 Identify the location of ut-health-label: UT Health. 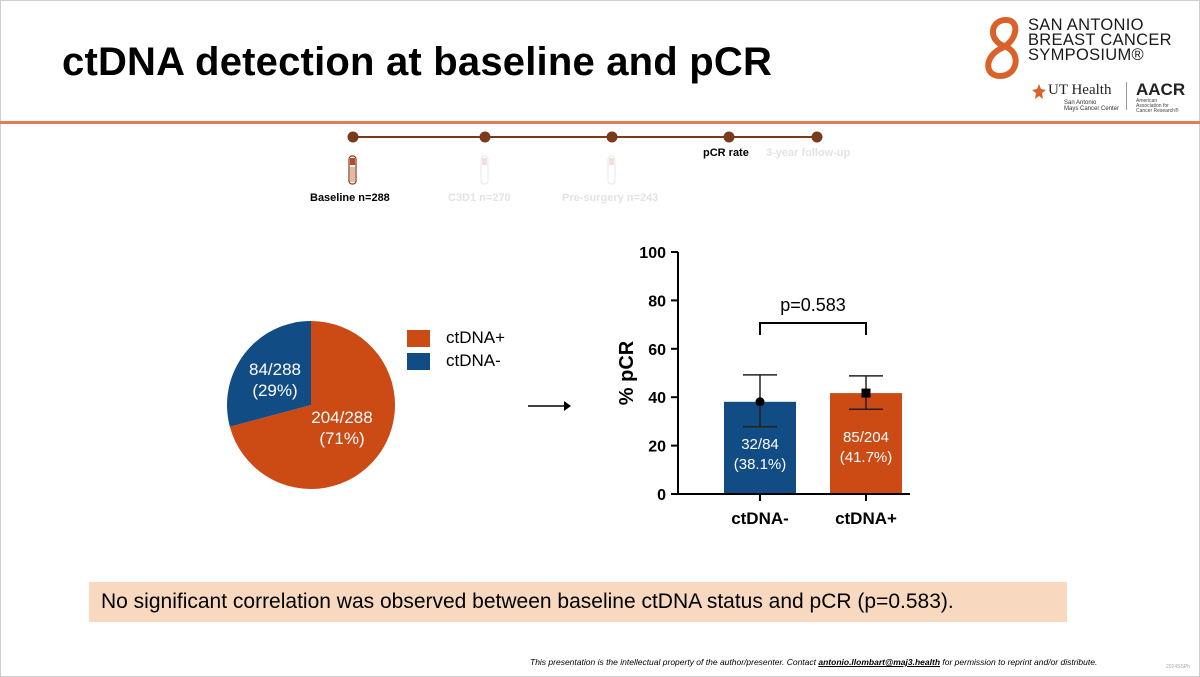
(1080, 90).